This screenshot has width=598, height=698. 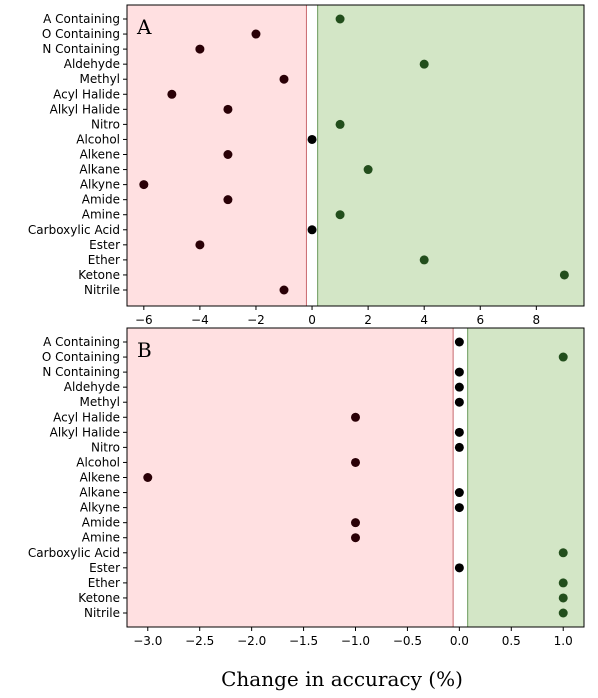 What do you see at coordinates (251, 641) in the screenshot?
I see `x-tick-label: −2.0` at bounding box center [251, 641].